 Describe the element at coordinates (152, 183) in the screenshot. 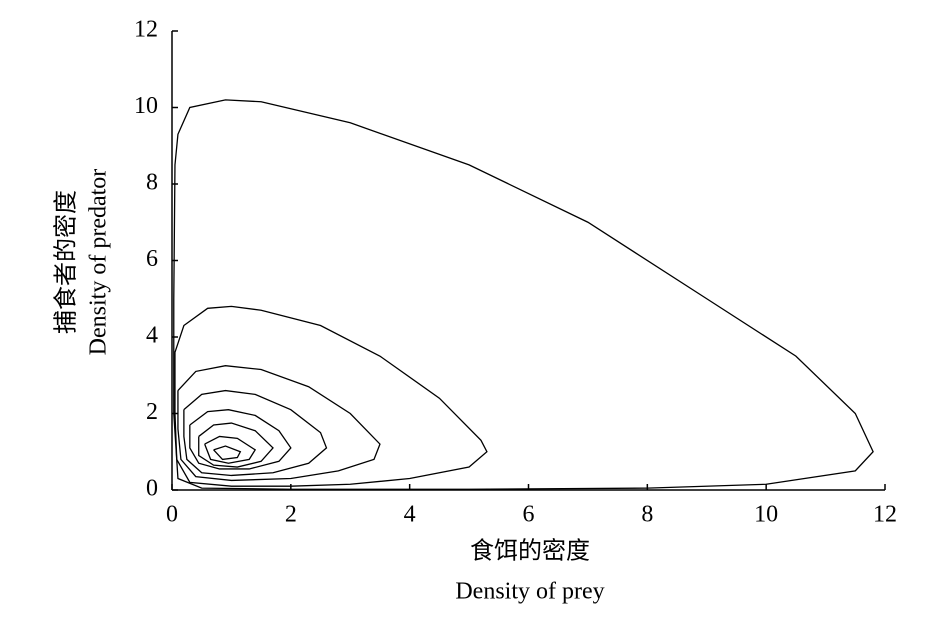

I see `y-tick-label: 8` at that location.